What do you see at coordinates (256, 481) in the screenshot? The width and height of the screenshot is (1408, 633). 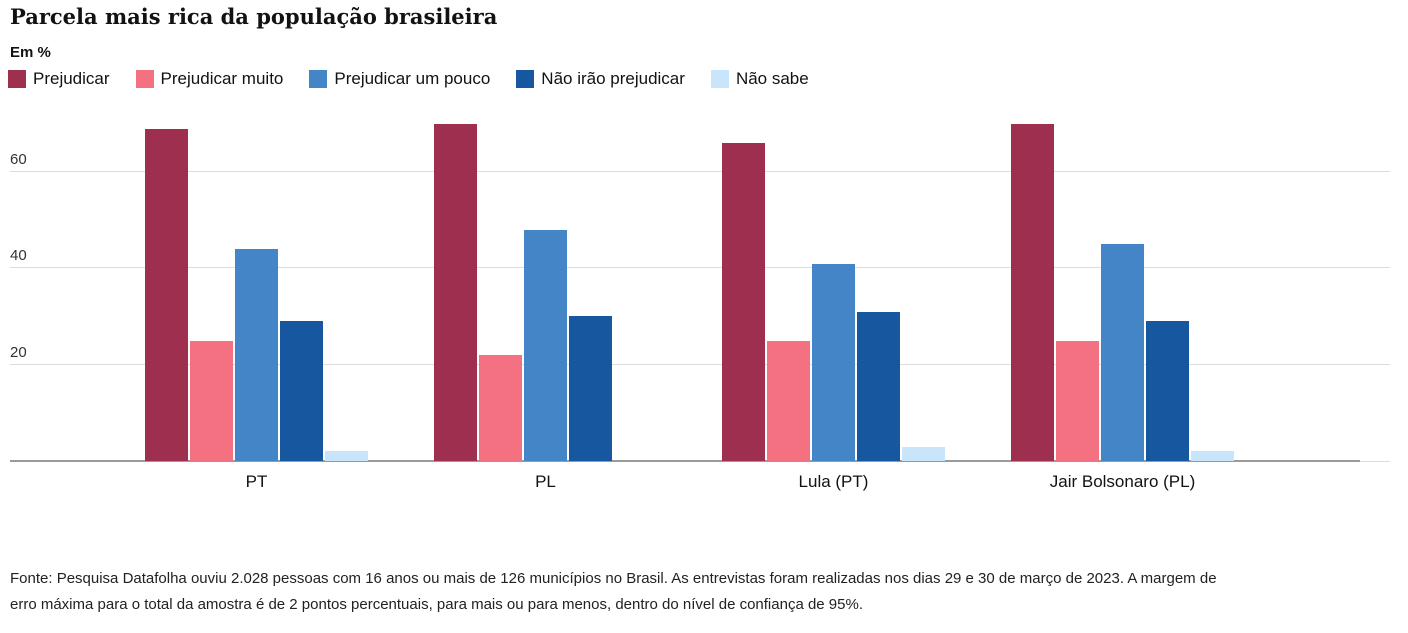 I see `x-axis-label-pt: PT` at bounding box center [256, 481].